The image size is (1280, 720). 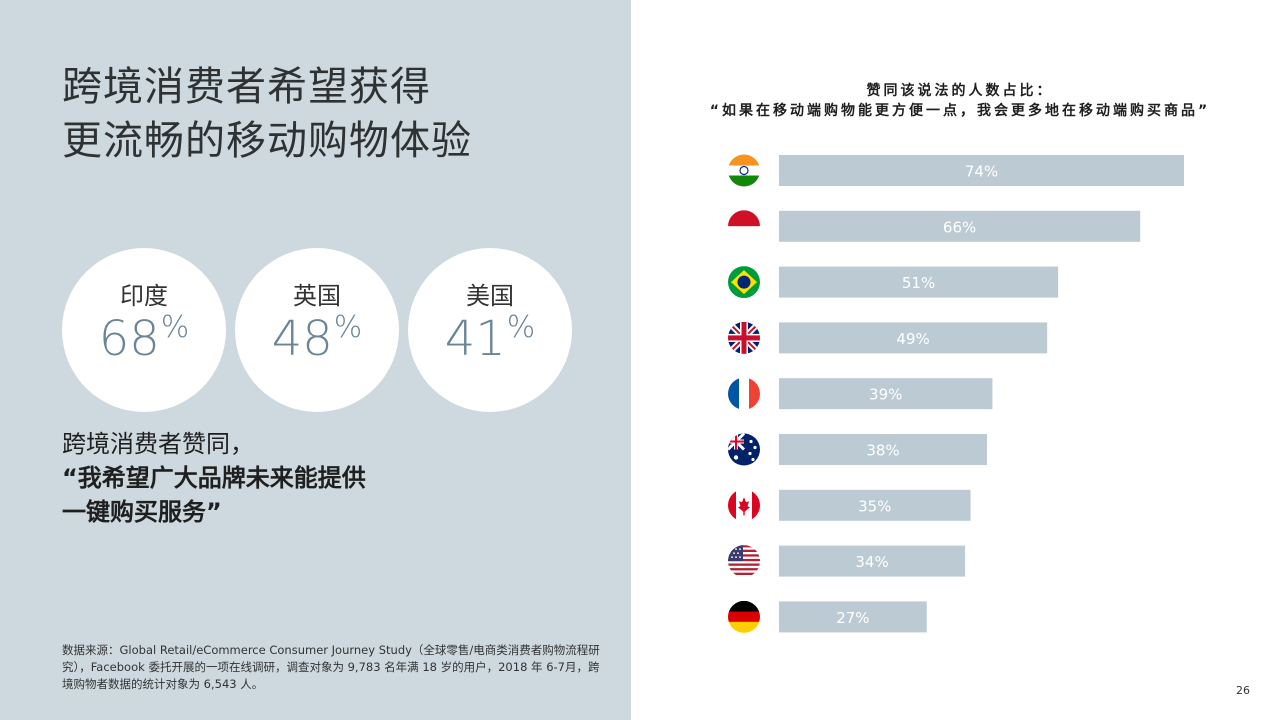 I want to click on quote-block: 跨境消费者赞同， “我希望广大品牌未来能提供 一键购买服务”, so click(x=214, y=478).